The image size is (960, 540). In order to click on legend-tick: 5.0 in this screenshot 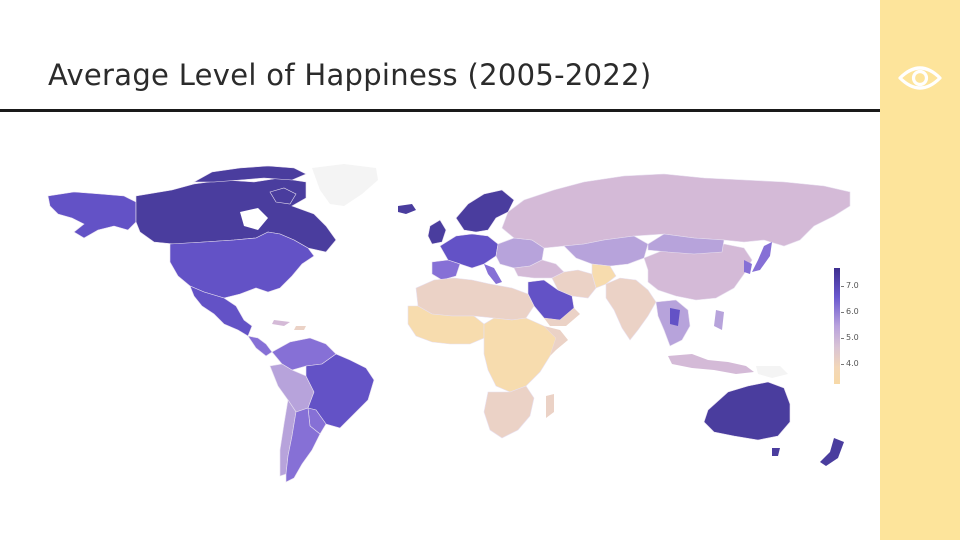, I will do `click(859, 338)`.